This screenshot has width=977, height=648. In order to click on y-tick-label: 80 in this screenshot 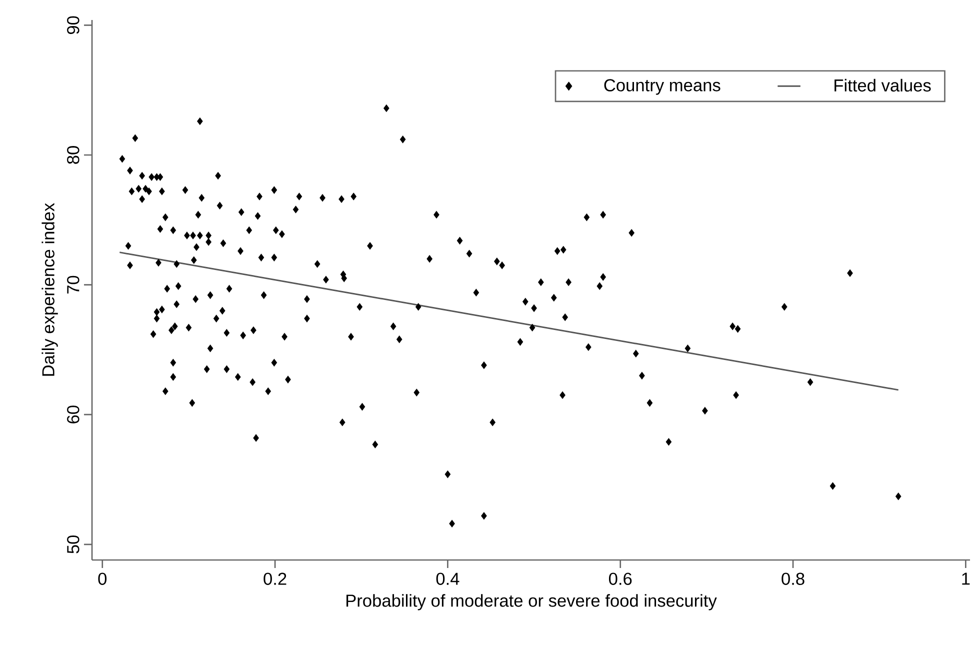, I will do `click(73, 155)`.